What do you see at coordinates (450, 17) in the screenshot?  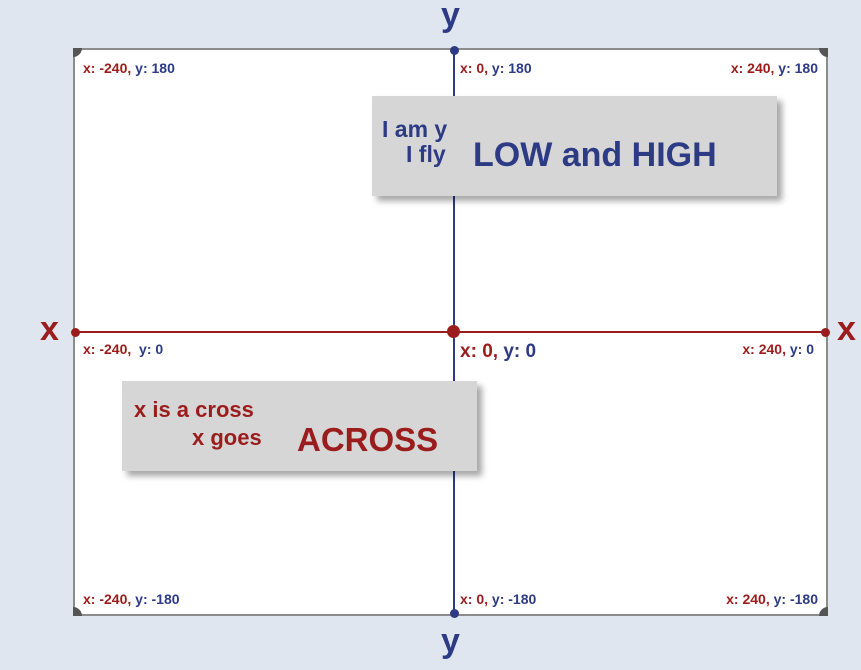 I see `y-axis-label-top: y` at bounding box center [450, 17].